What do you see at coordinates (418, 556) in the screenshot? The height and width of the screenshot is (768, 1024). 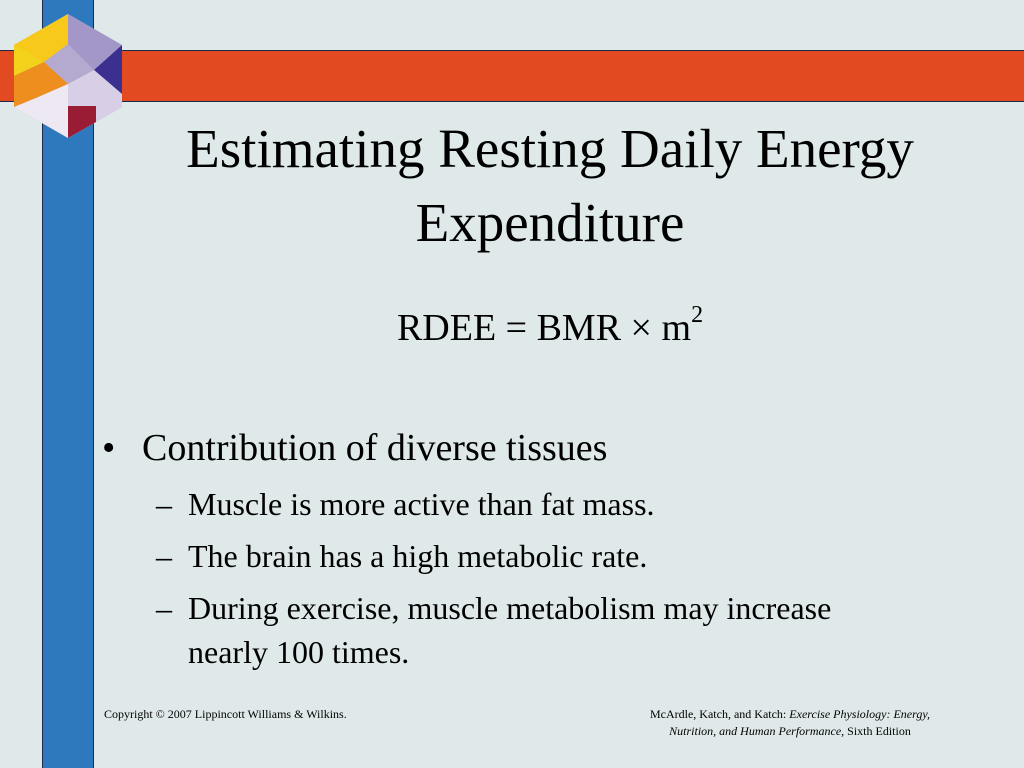 I see `sub-text: The brain has a high metabolic rate.` at bounding box center [418, 556].